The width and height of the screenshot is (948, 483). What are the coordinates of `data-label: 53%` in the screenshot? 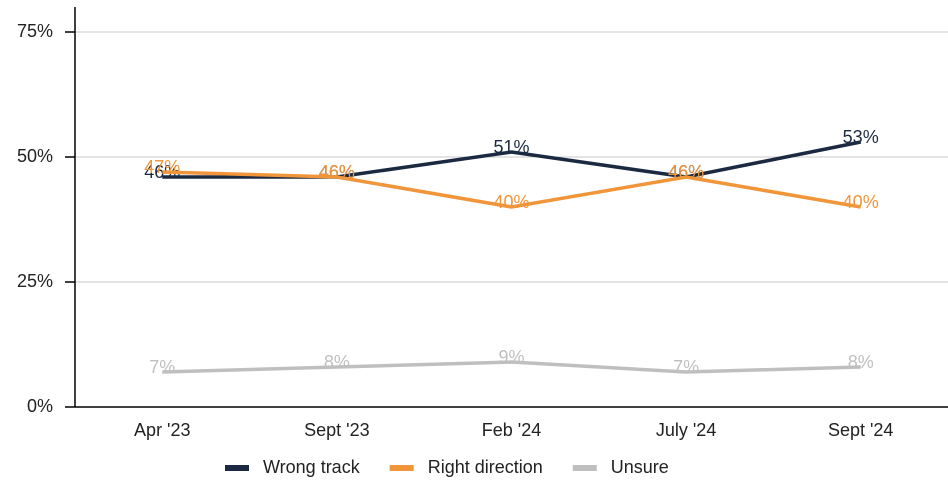 It's located at (861, 137).